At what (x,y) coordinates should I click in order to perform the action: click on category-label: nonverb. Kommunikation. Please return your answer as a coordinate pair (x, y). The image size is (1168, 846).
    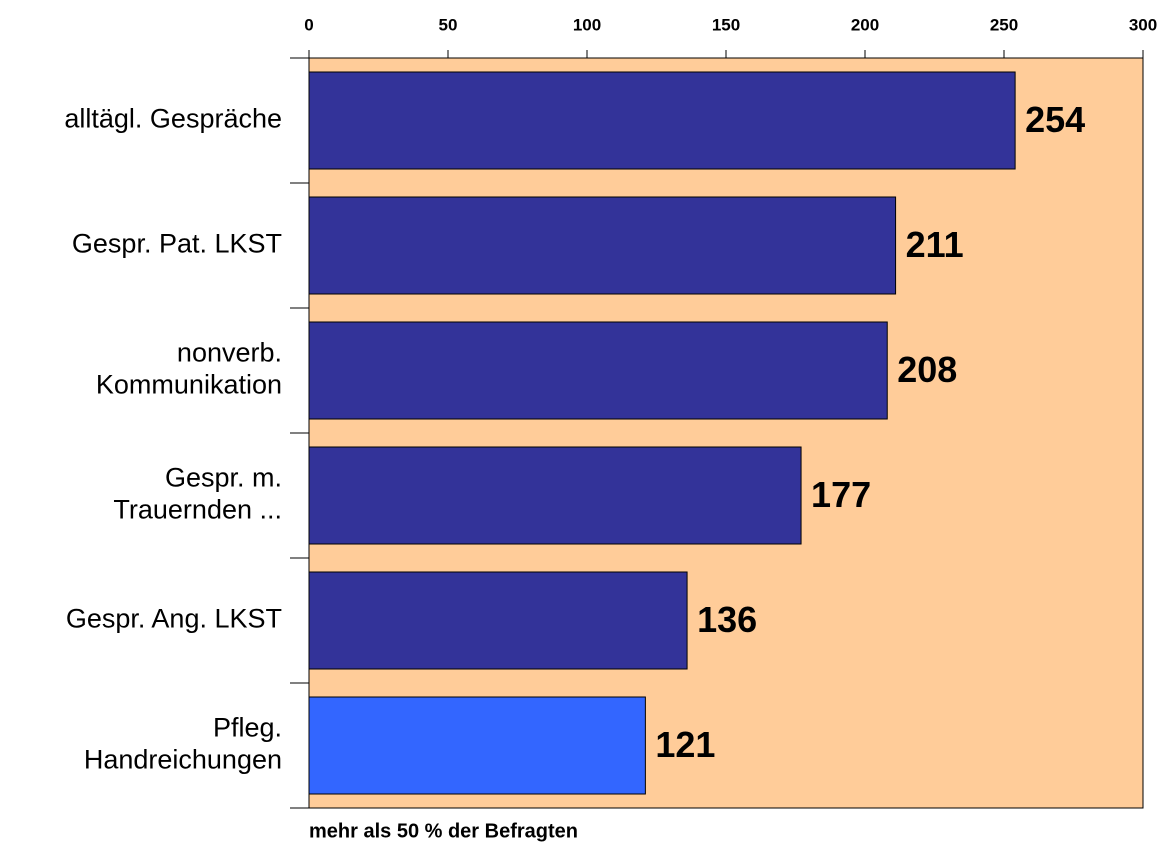
    Looking at the image, I should click on (189, 369).